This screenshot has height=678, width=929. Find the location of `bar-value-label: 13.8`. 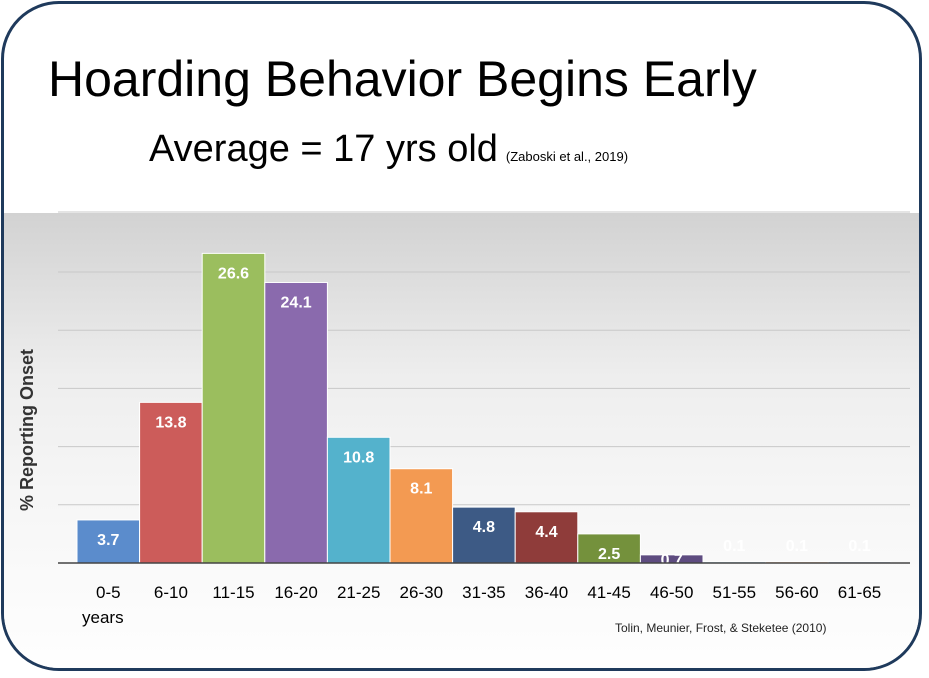

bar-value-label: 13.8 is located at coordinates (170, 422).